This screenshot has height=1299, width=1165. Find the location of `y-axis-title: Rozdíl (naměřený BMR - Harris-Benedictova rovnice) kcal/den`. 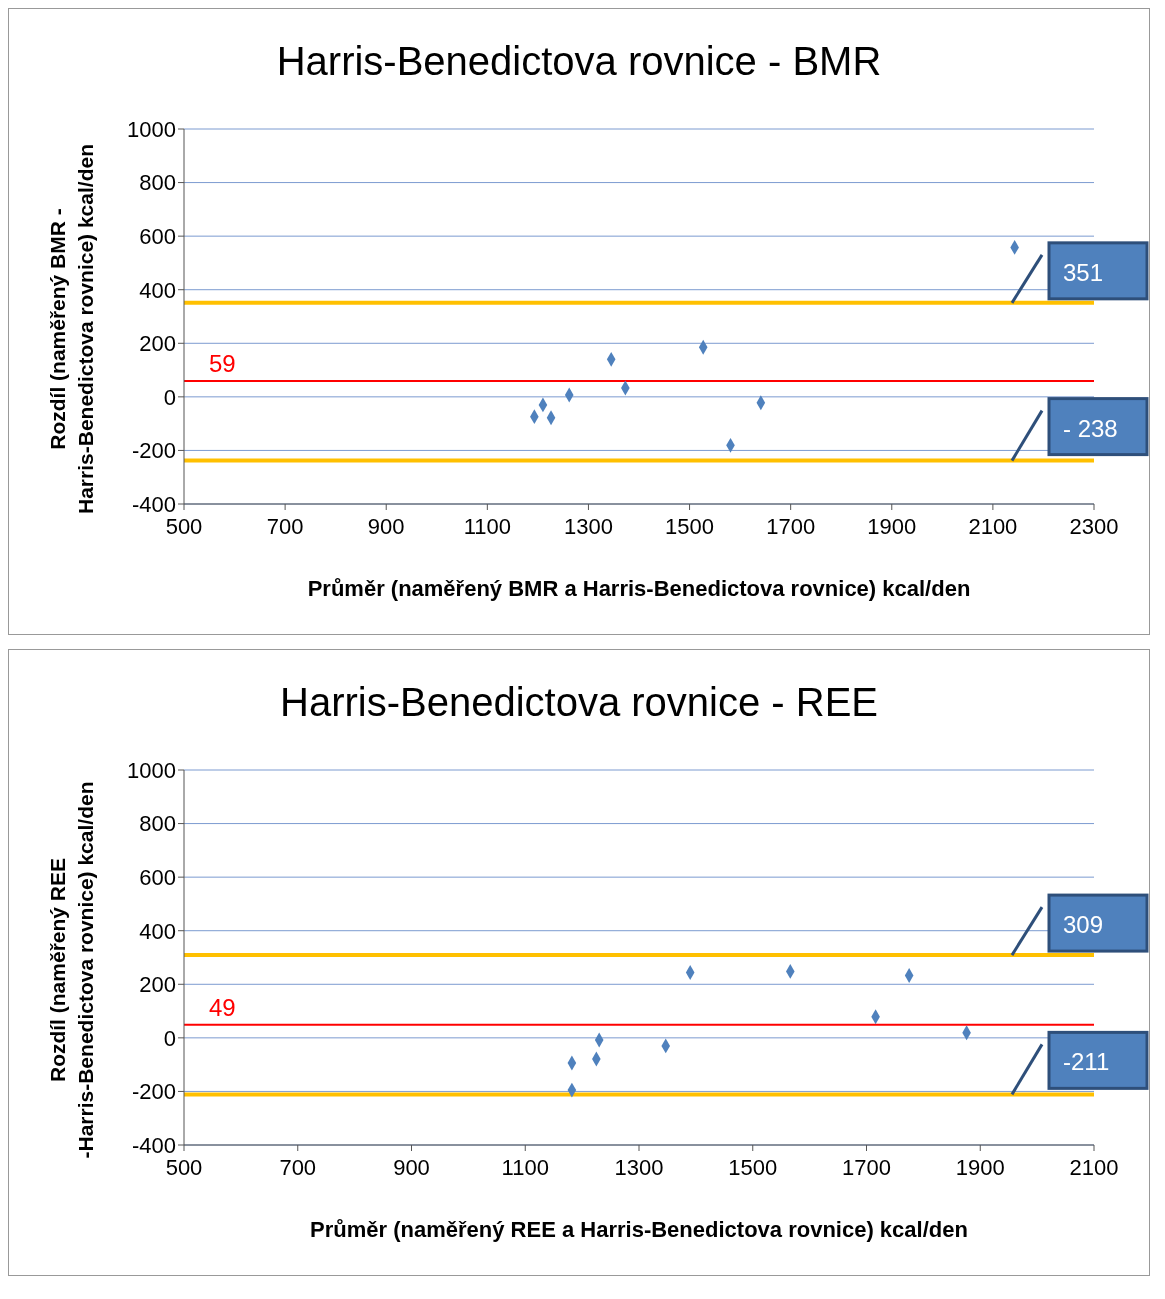

y-axis-title: Rozdíl (naměřený BMR - Harris-Benedictova rovnice) kcal/den is located at coordinates (71, 329).